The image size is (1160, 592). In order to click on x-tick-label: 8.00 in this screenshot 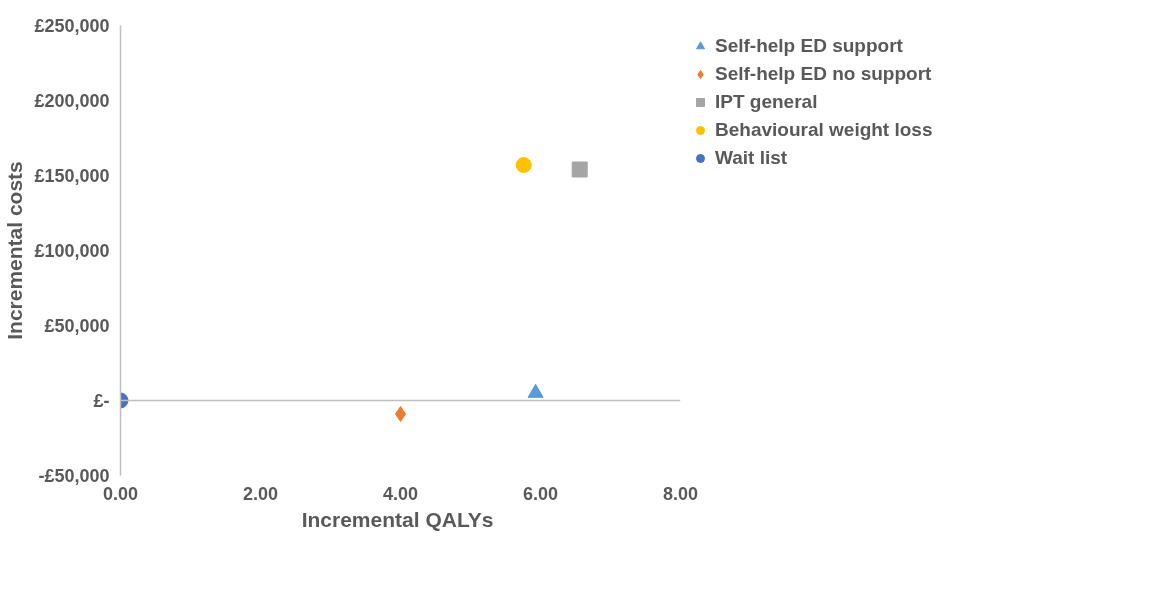, I will do `click(680, 493)`.